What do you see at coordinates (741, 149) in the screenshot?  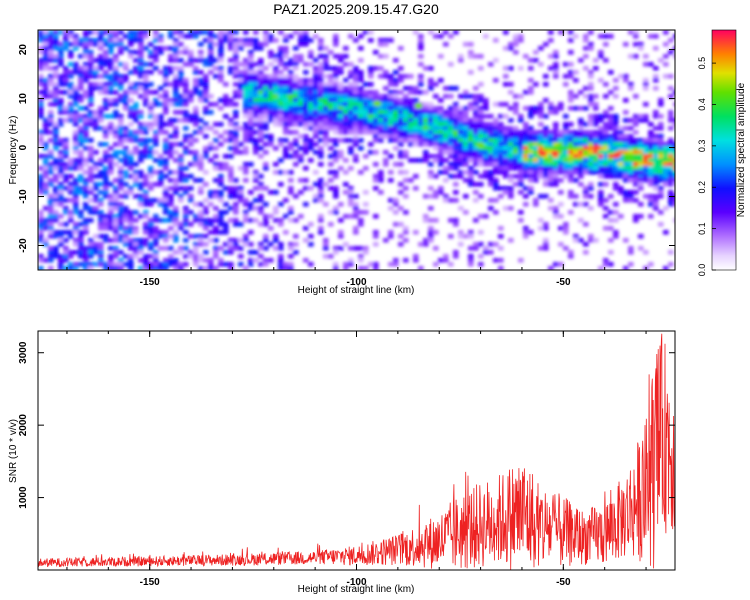 I see `colorbar-label: Normalized spectral amplitude` at bounding box center [741, 149].